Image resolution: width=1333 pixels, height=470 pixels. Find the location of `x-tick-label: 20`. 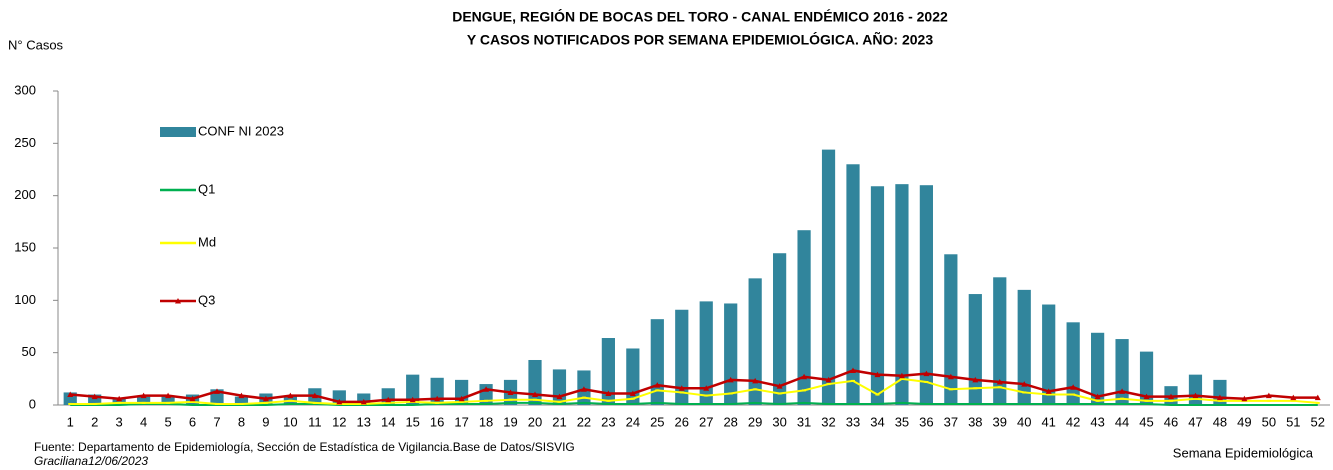

x-tick-label: 20 is located at coordinates (535, 421).